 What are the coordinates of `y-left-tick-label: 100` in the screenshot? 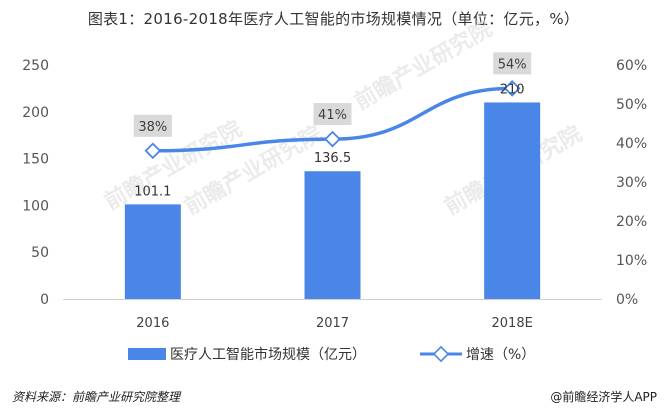 It's located at (35, 206).